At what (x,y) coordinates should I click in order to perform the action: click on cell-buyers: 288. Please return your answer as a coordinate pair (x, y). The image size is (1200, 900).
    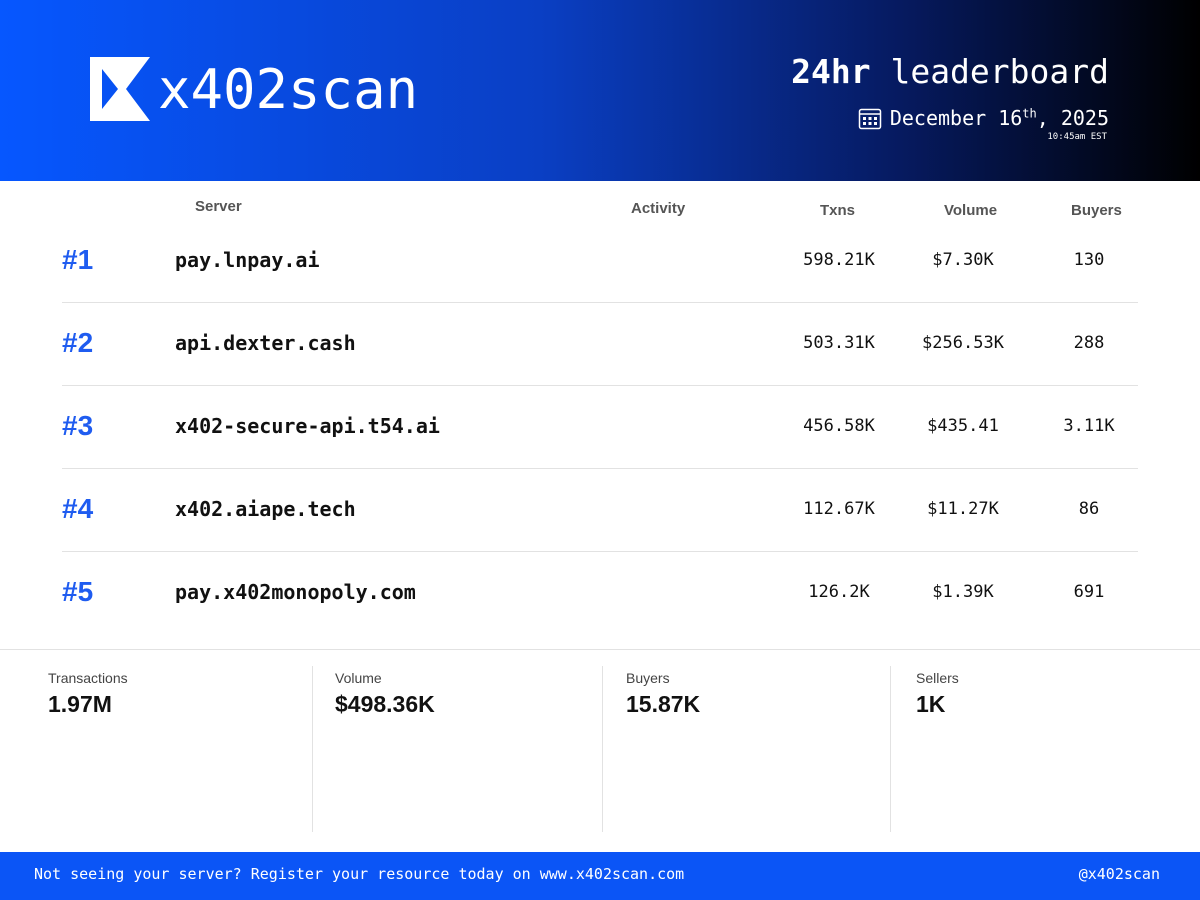
    Looking at the image, I should click on (1089, 343).